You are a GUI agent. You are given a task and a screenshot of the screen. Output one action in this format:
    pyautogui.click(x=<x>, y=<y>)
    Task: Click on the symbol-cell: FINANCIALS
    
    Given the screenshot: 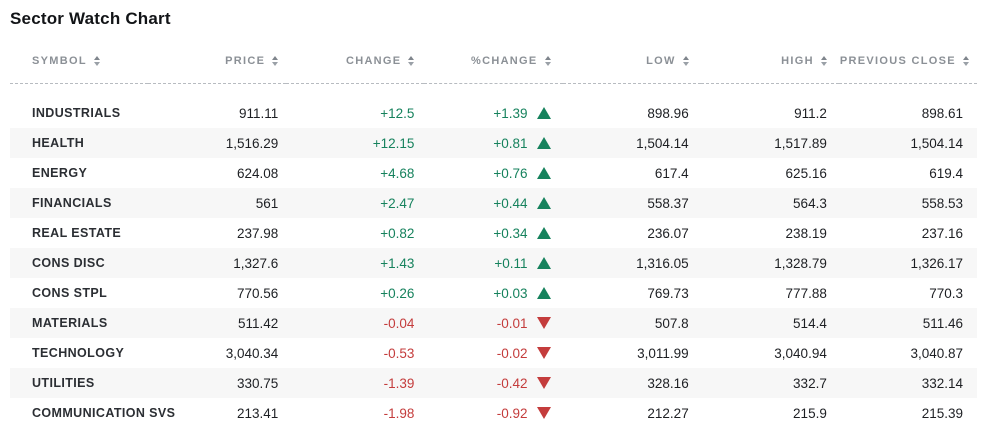 What is the action you would take?
    pyautogui.click(x=72, y=203)
    